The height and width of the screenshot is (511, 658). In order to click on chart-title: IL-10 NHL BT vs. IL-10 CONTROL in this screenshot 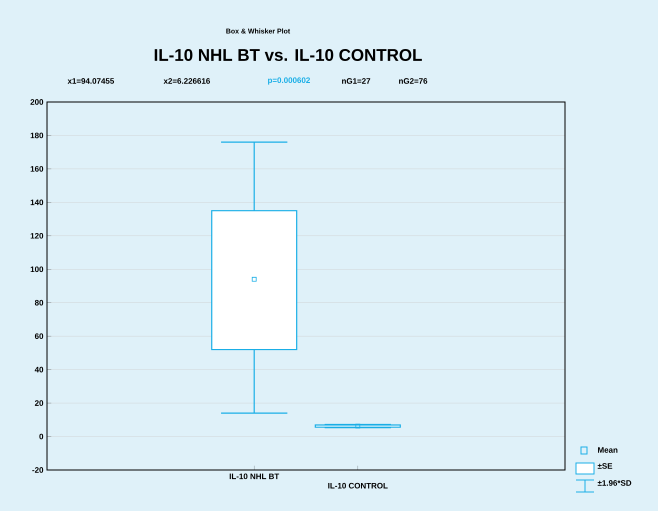, I will do `click(288, 54)`.